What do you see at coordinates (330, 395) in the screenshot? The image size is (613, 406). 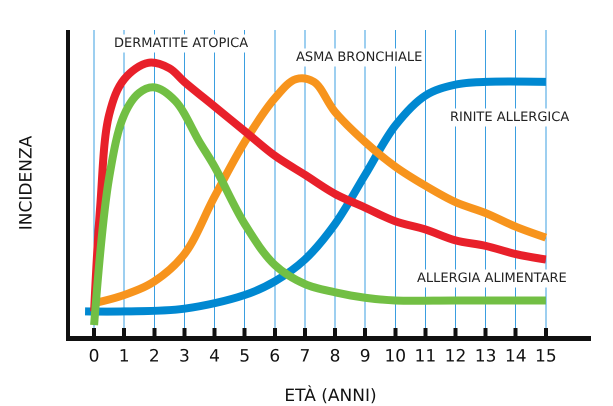 I see `x-axis-title: ETÀ (ANNI)` at bounding box center [330, 395].